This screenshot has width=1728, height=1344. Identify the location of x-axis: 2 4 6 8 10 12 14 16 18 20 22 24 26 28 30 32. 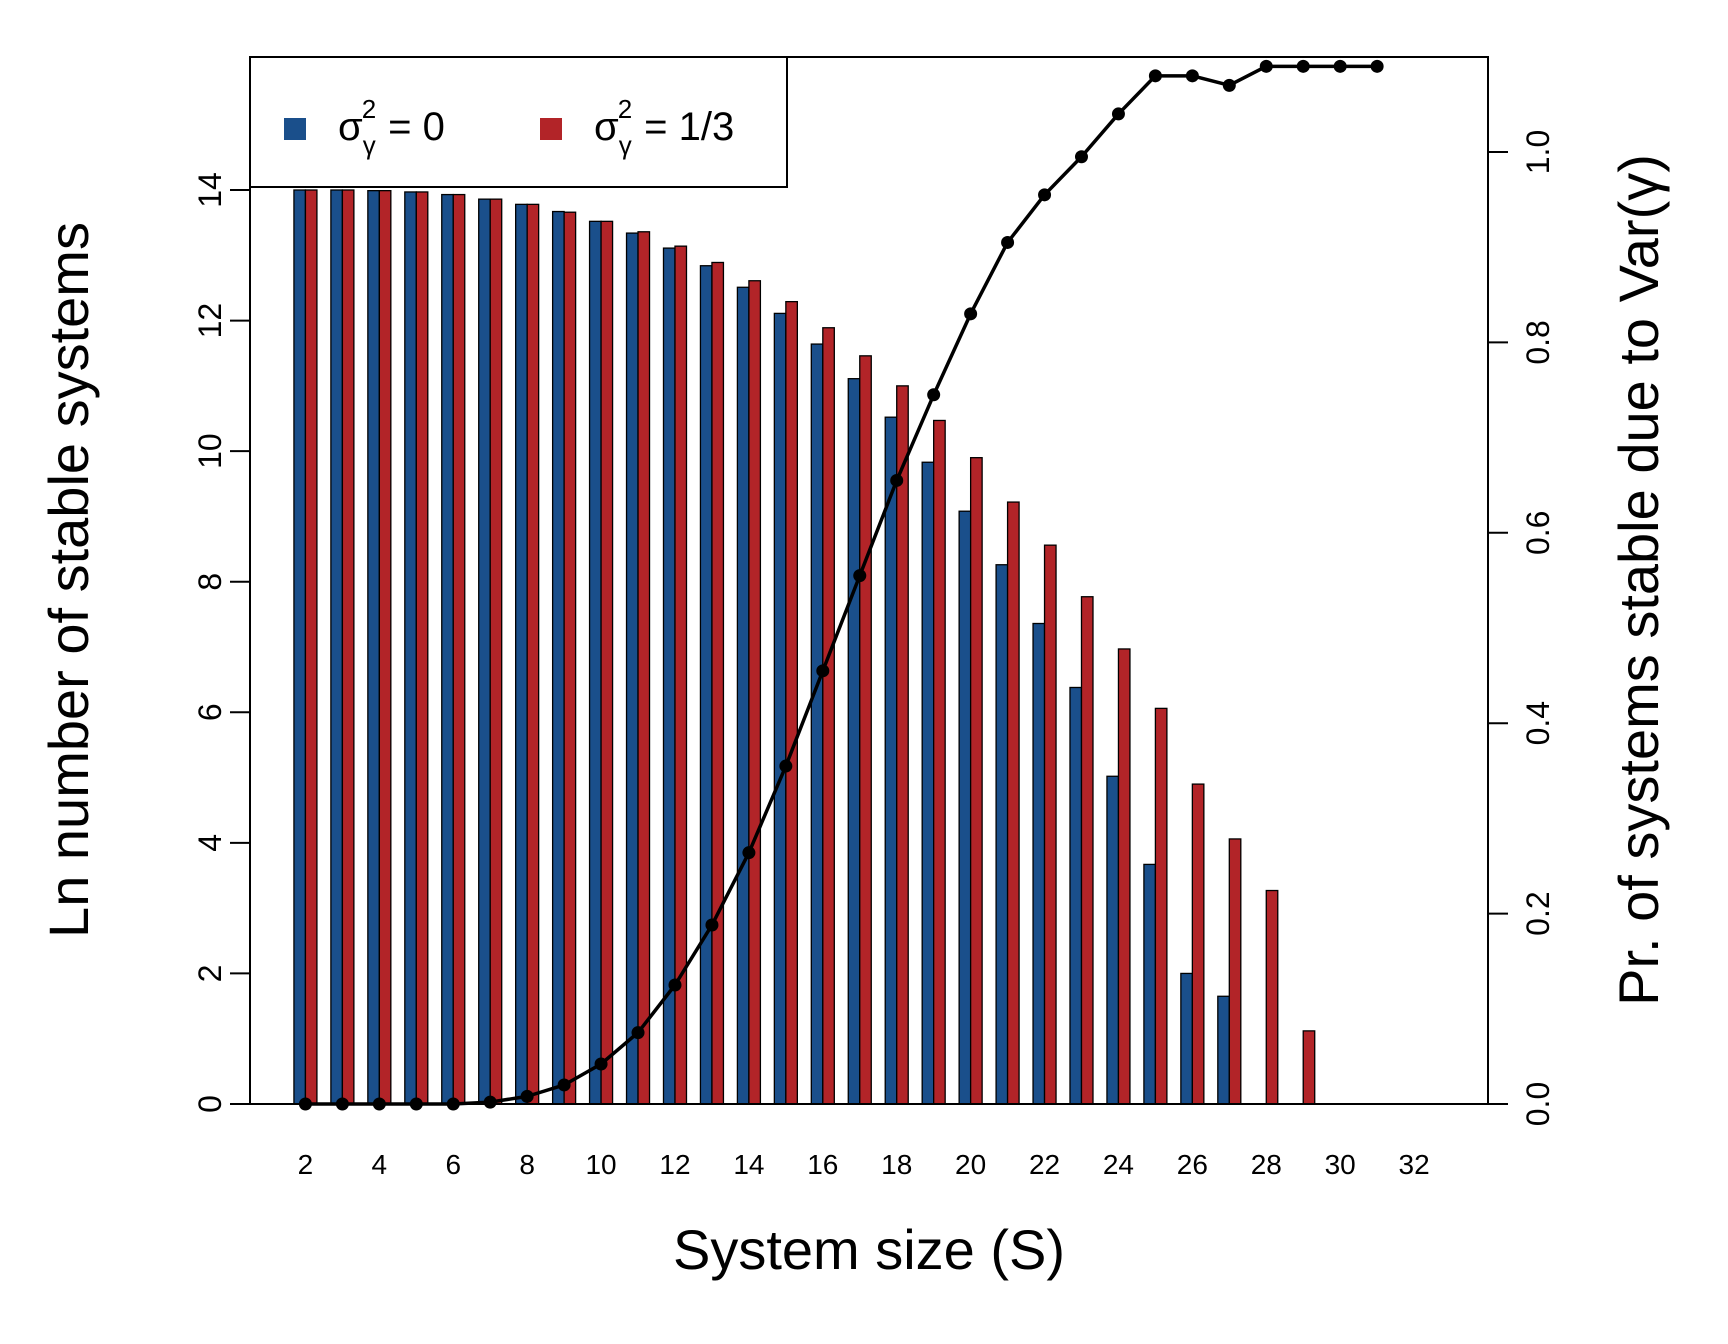
(864, 1164).